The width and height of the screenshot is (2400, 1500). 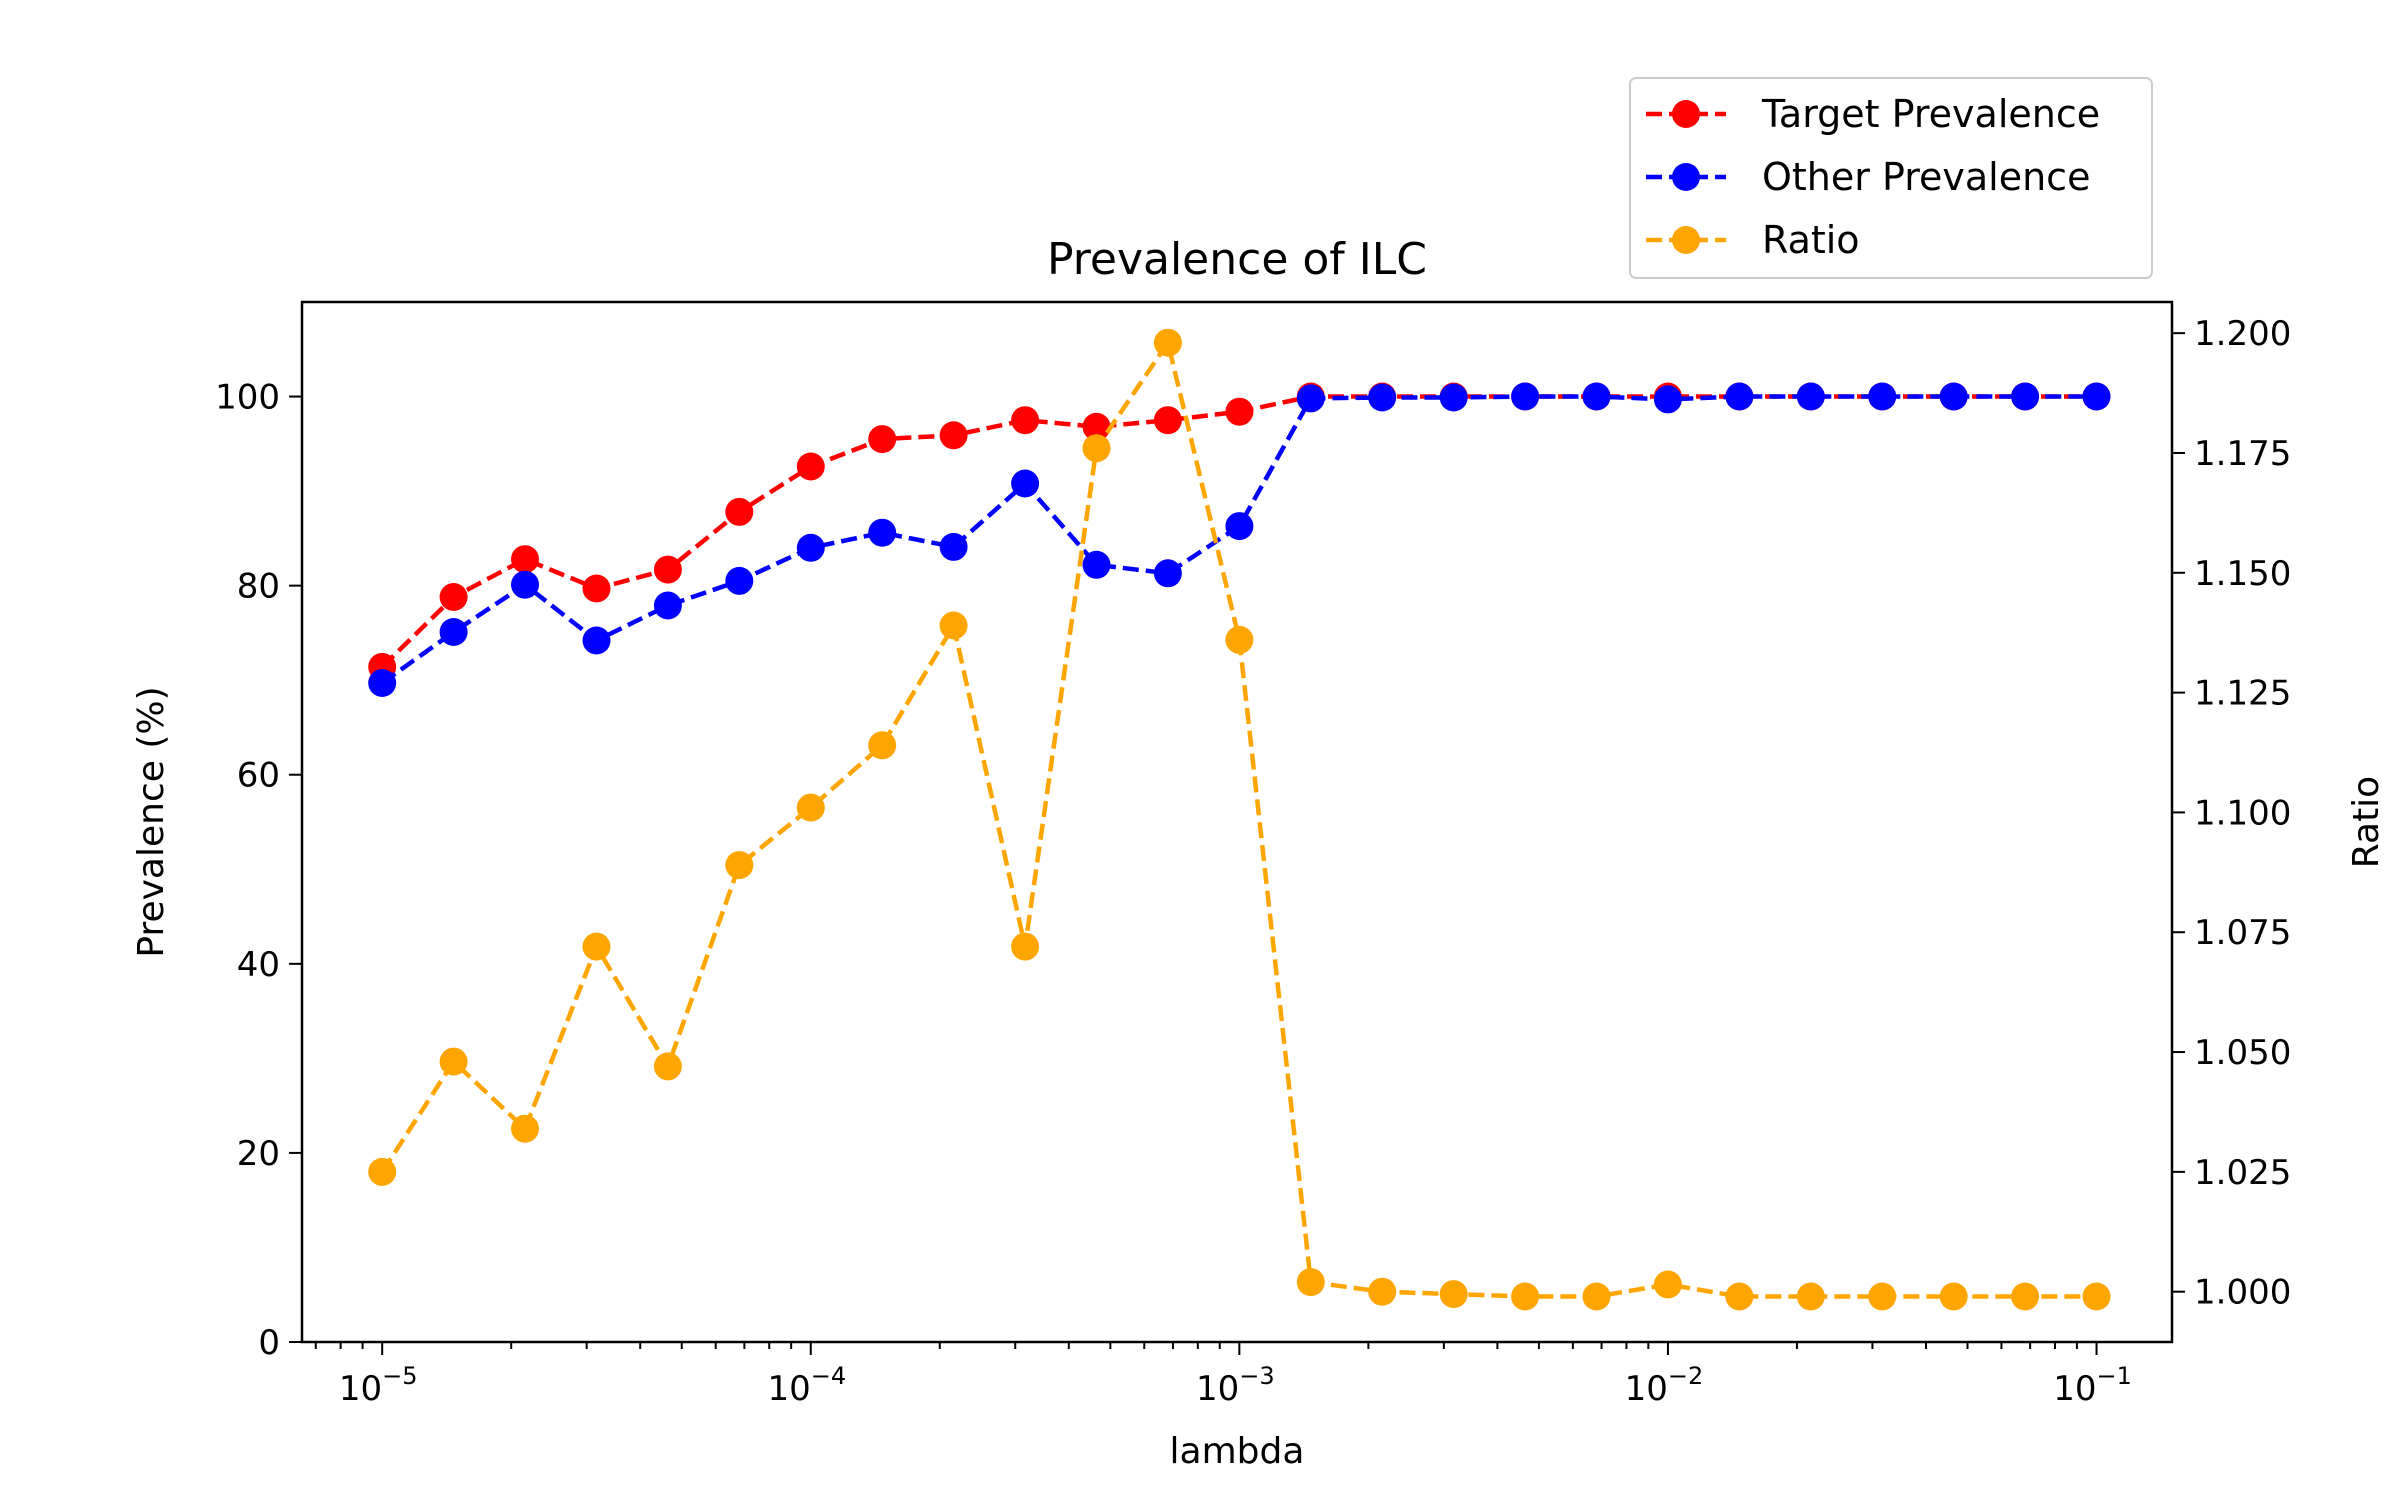 I want to click on y-axis-label: Prevalence (%), so click(x=151, y=821).